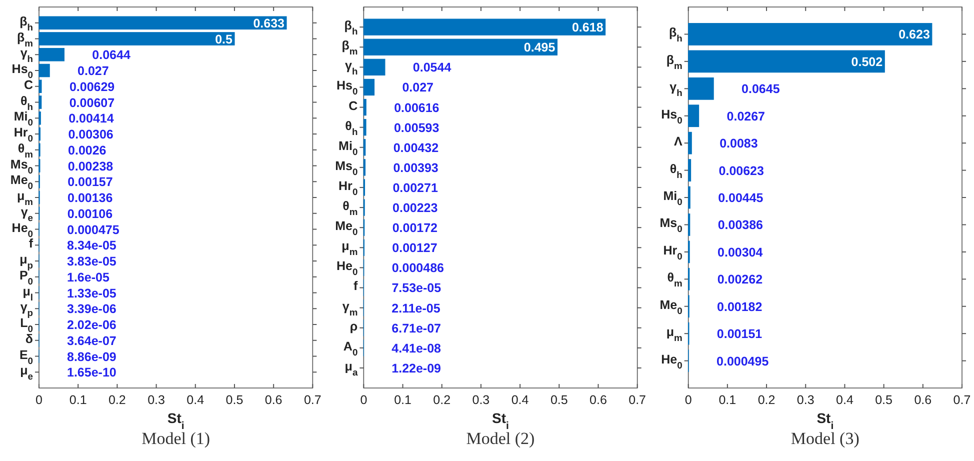  What do you see at coordinates (224, 39) in the screenshot?
I see `data-label: 0.5` at bounding box center [224, 39].